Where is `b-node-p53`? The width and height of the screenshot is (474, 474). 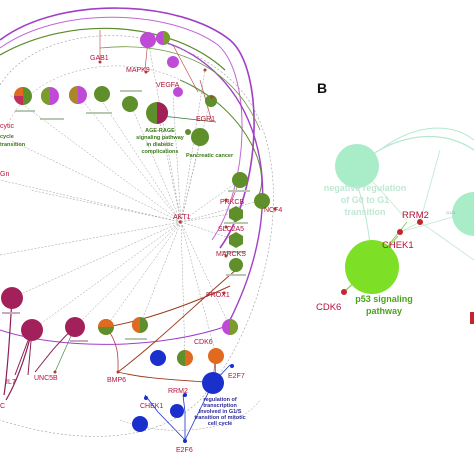
b-node-p53 is located at coordinates (372, 267).